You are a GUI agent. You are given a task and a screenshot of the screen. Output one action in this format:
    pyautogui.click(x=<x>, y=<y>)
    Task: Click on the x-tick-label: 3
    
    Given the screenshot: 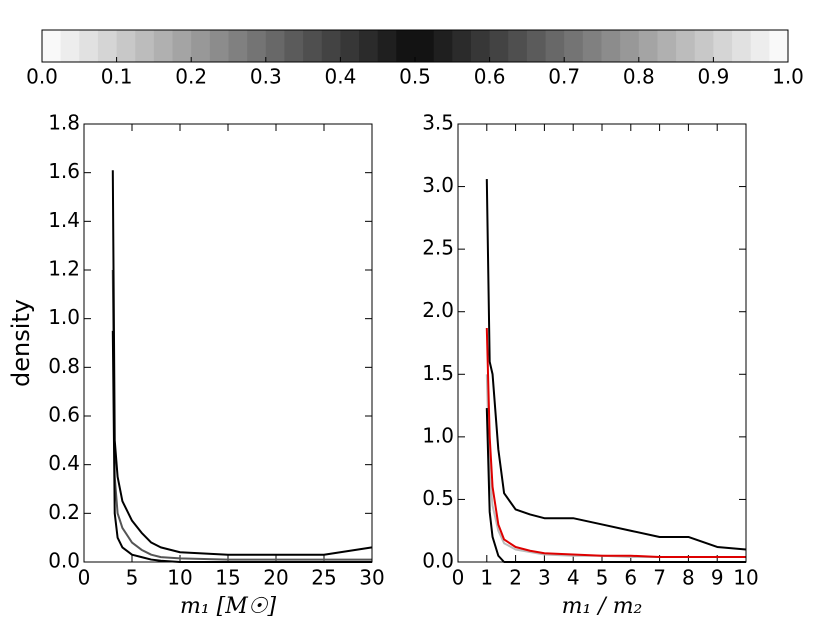 What is the action you would take?
    pyautogui.click(x=544, y=578)
    